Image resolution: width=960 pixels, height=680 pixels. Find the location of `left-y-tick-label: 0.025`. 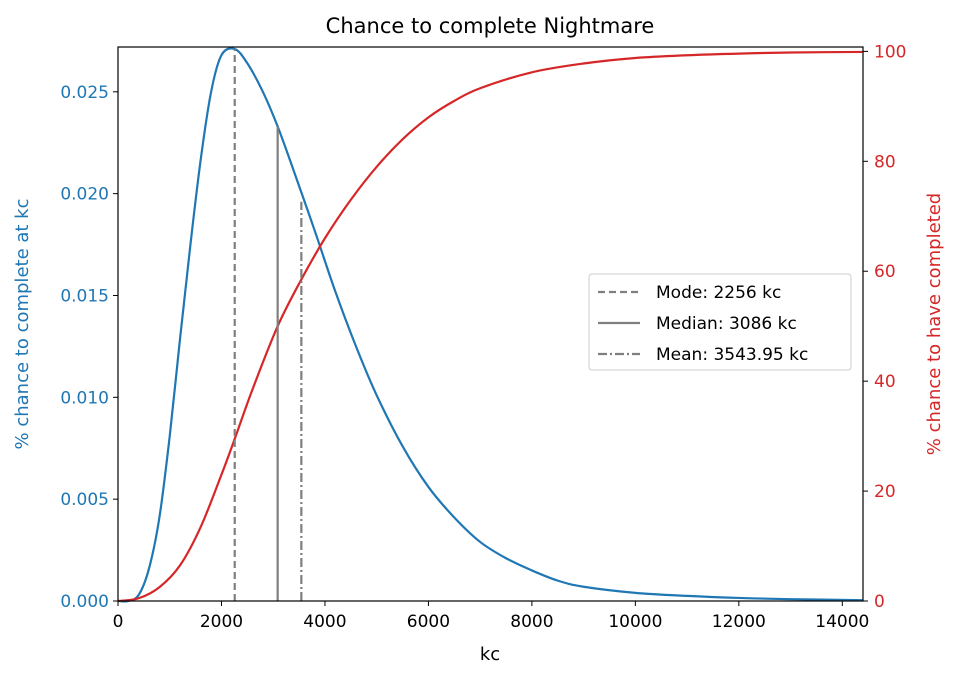

left-y-tick-label: 0.025 is located at coordinates (84, 93).